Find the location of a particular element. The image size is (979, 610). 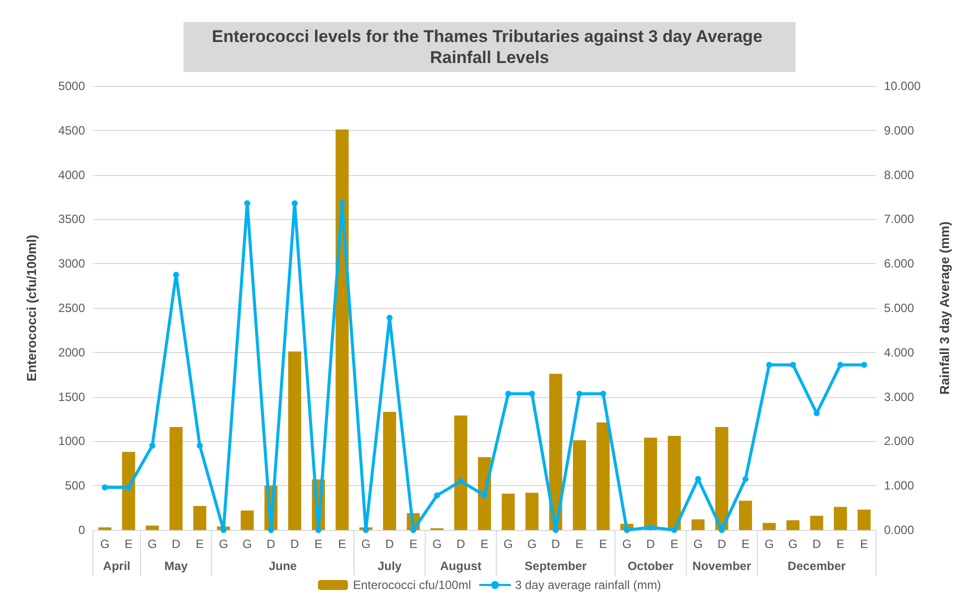

y-tick-label: 5000 is located at coordinates (72, 86).